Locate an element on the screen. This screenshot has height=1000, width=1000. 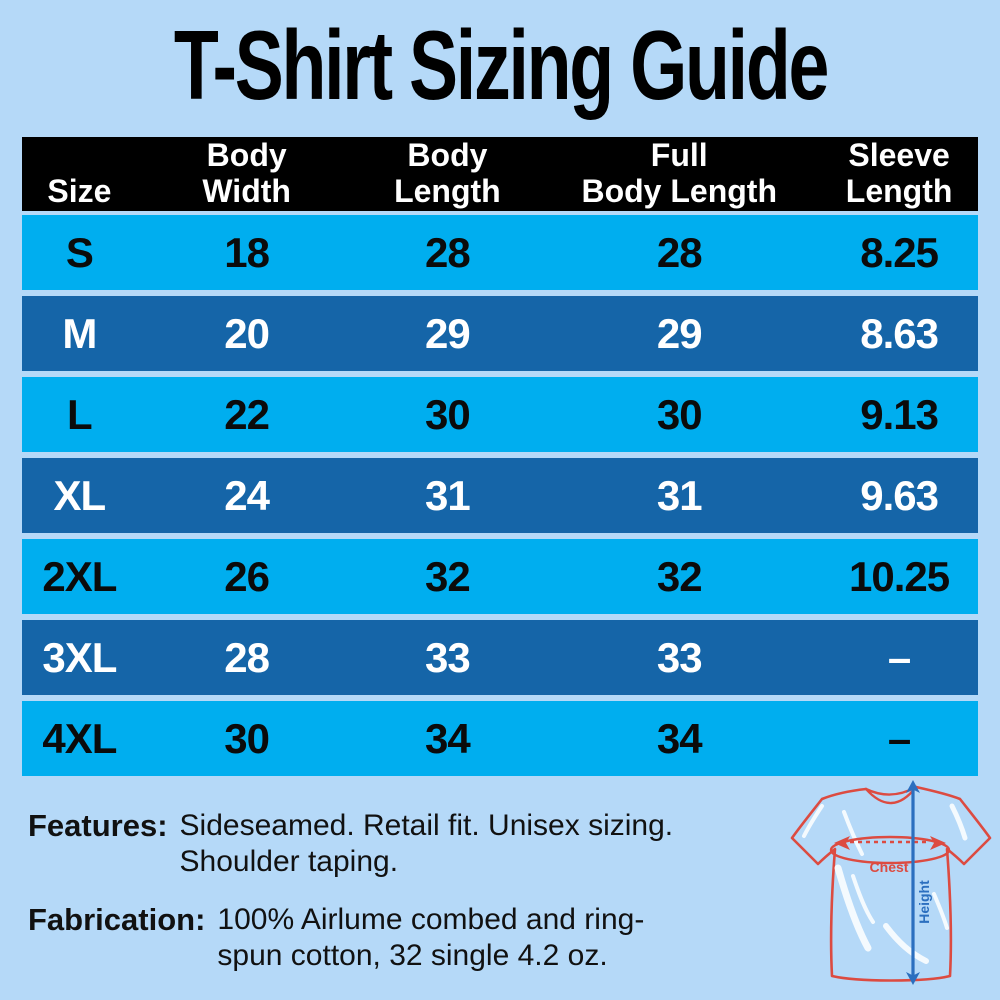
table-cell: 9.13 is located at coordinates (899, 414).